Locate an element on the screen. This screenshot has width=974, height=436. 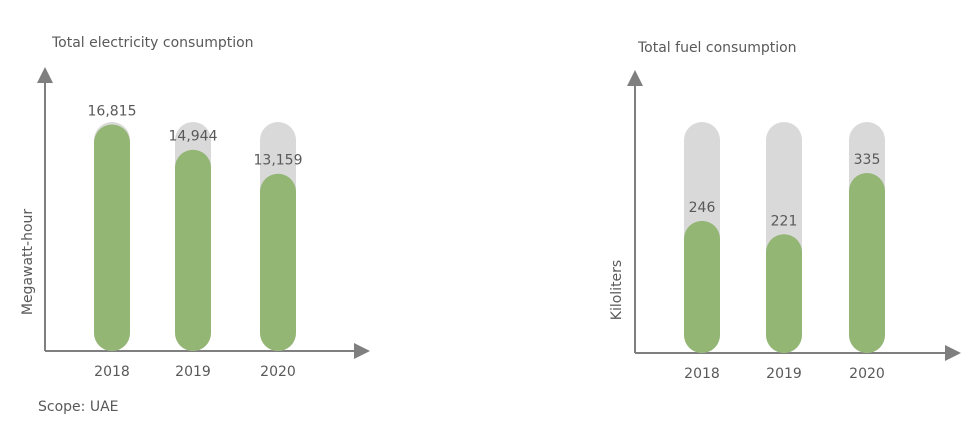
value-label: 16,815 is located at coordinates (112, 111).